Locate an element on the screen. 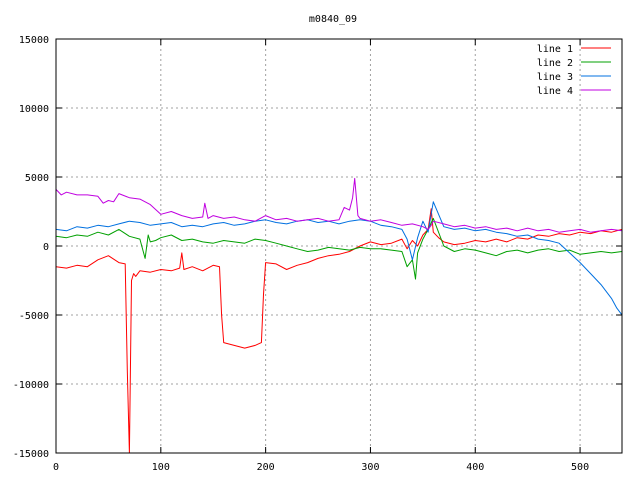  legend-label: line 2 is located at coordinates (555, 63).